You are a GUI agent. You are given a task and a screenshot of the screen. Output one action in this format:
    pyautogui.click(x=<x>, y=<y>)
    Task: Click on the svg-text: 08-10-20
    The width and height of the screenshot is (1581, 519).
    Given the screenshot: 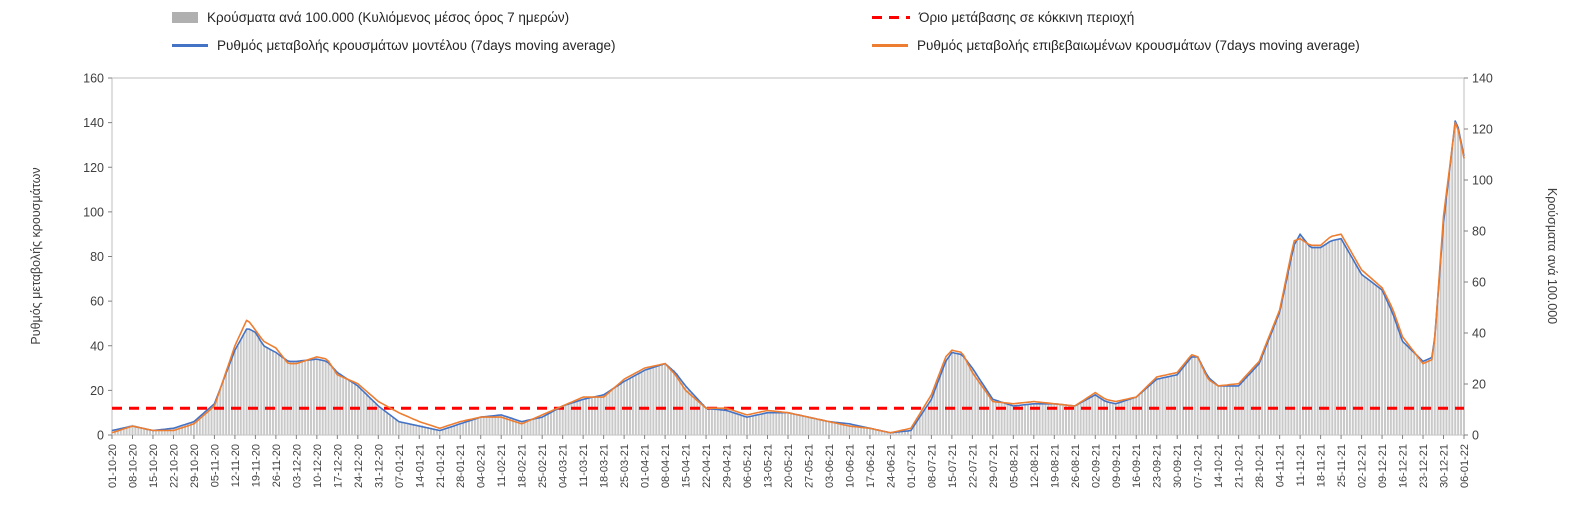 What is the action you would take?
    pyautogui.click(x=133, y=466)
    